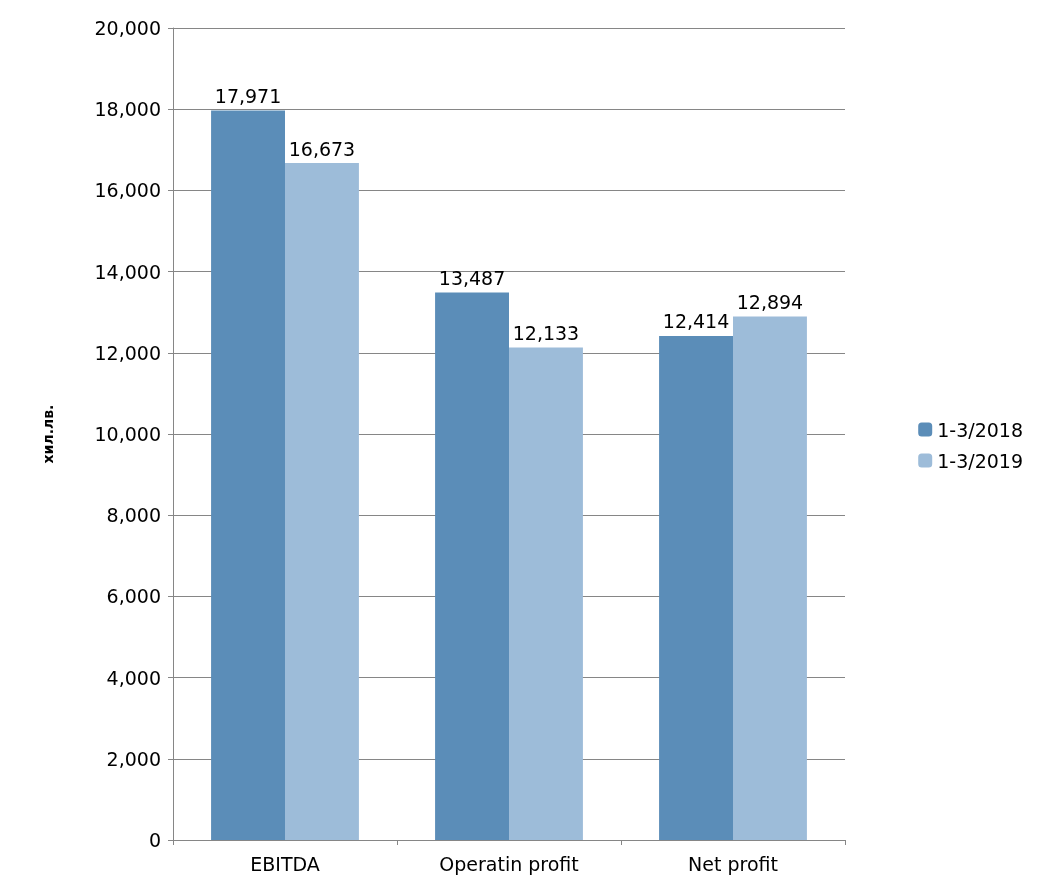  Describe the element at coordinates (248, 95) in the screenshot. I see `data-label: 17,971` at that location.